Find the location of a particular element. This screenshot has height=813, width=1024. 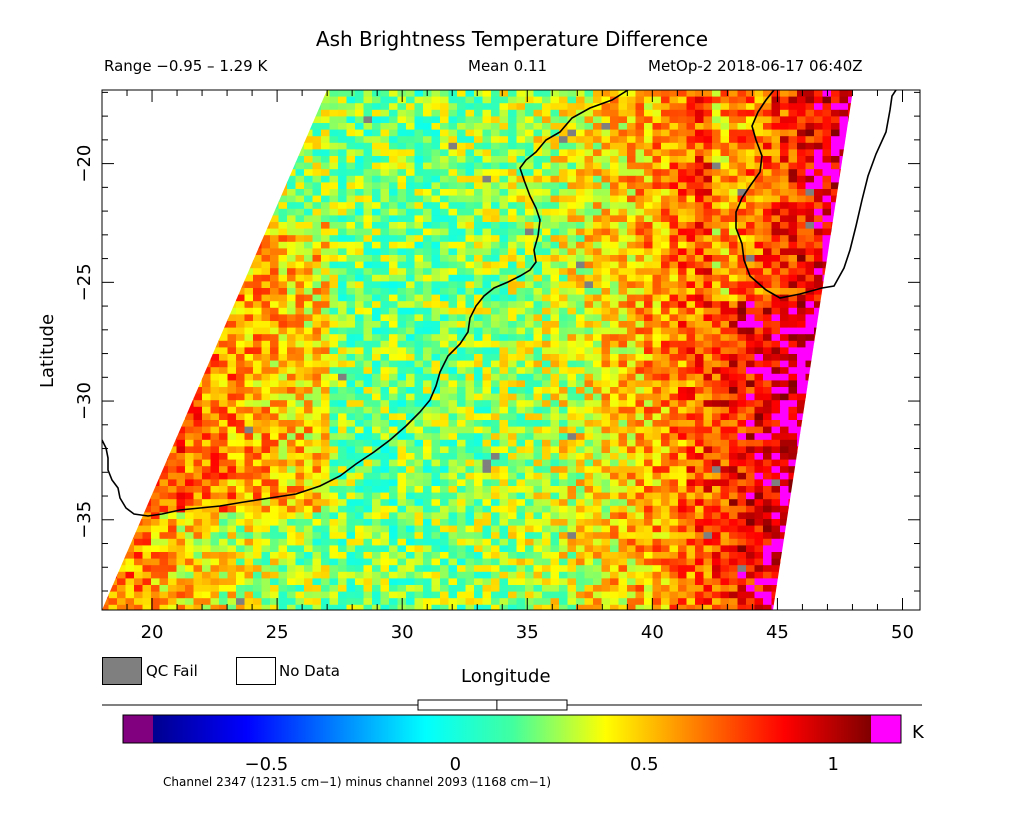

x-tick-label: 45 is located at coordinates (777, 632).